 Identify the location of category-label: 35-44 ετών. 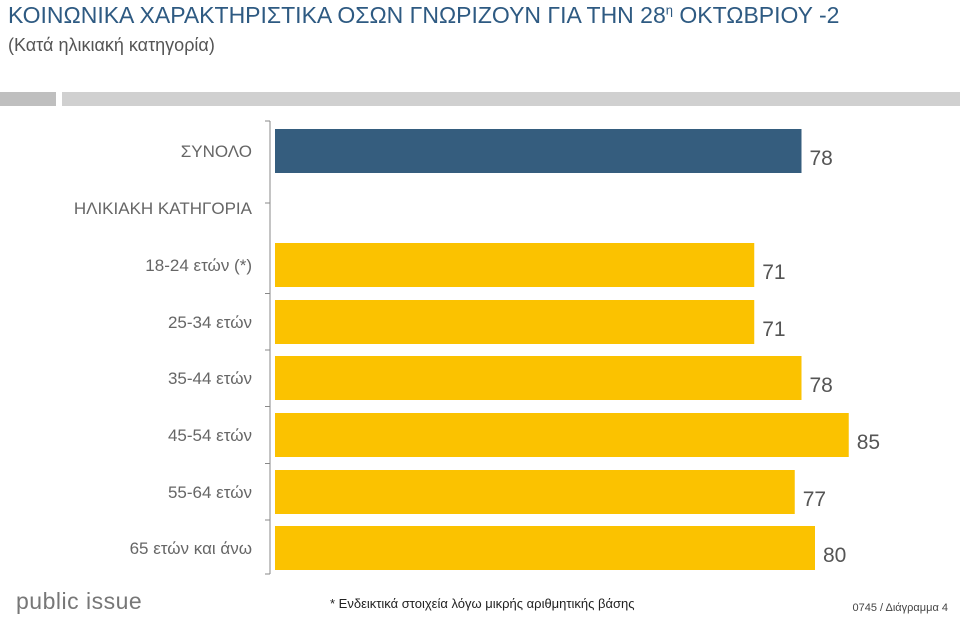
(210, 378).